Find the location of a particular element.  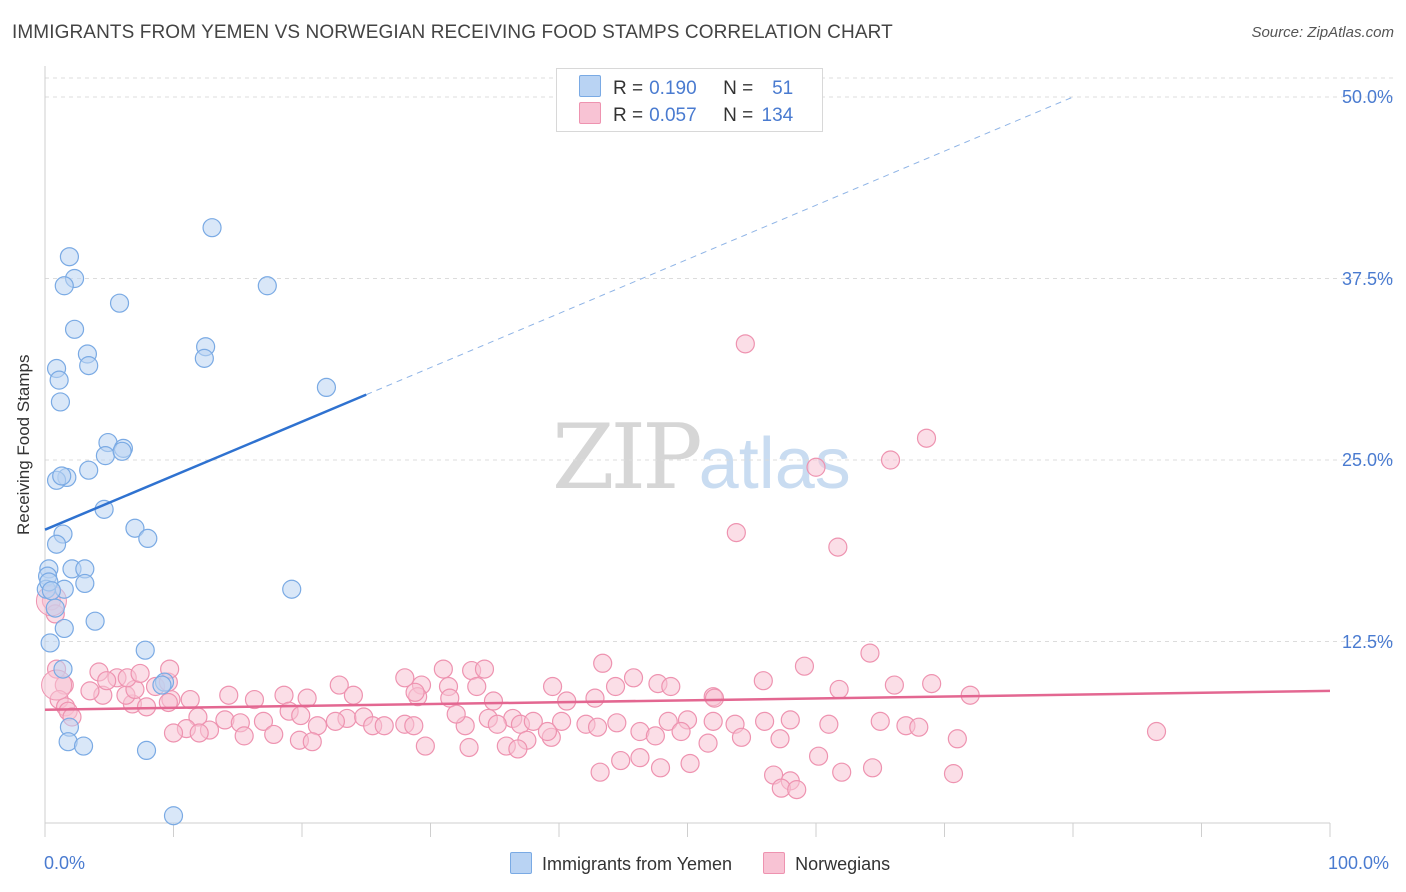

y-tick-label: 37.5% is located at coordinates (1367, 278).